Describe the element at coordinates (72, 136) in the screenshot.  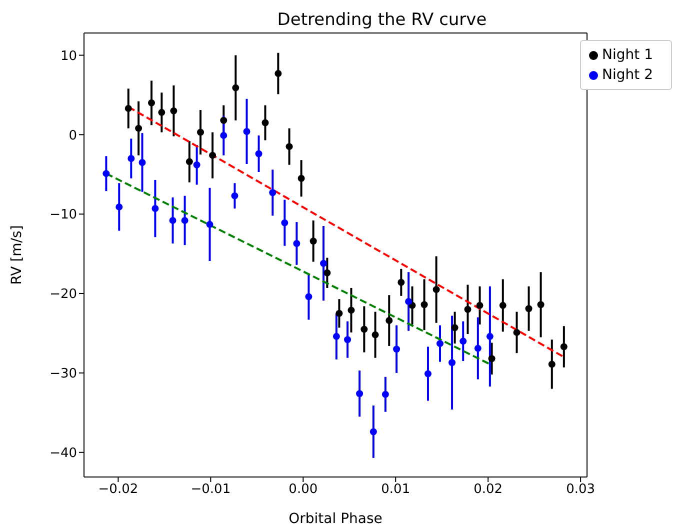
I see `y-tick-label: 0` at that location.